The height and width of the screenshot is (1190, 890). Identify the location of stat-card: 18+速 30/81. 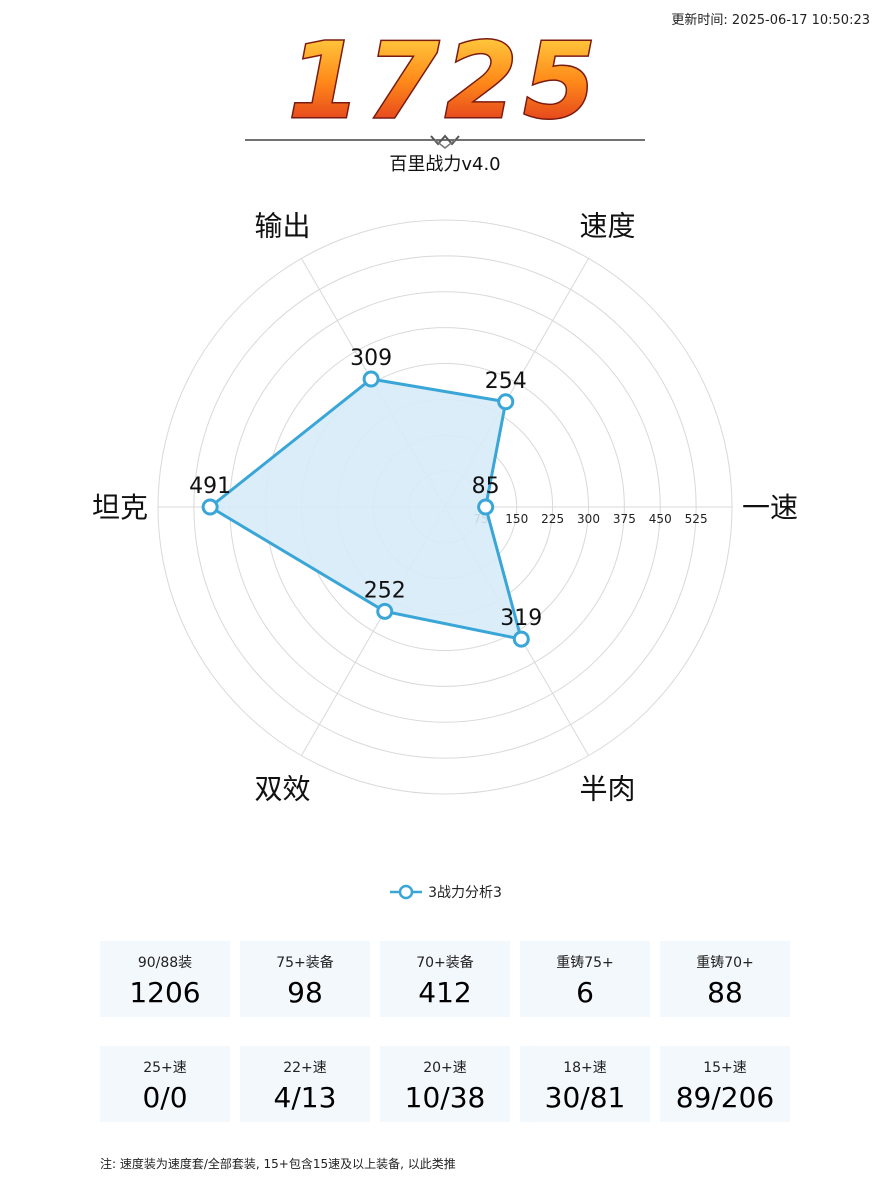
(585, 1084).